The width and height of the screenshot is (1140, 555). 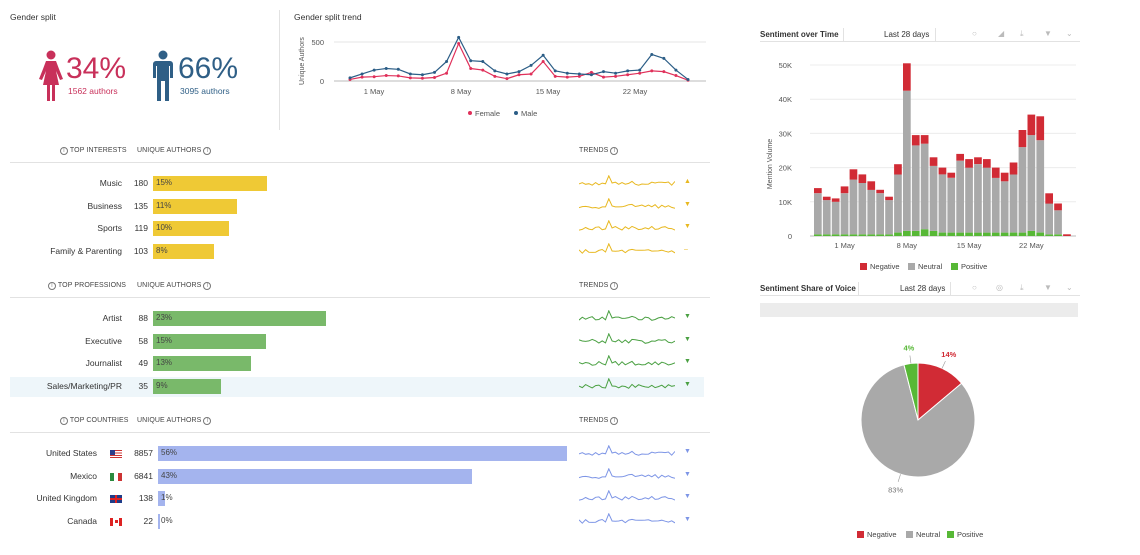 I want to click on table-row: Business 135 11% ▼, so click(x=357, y=207).